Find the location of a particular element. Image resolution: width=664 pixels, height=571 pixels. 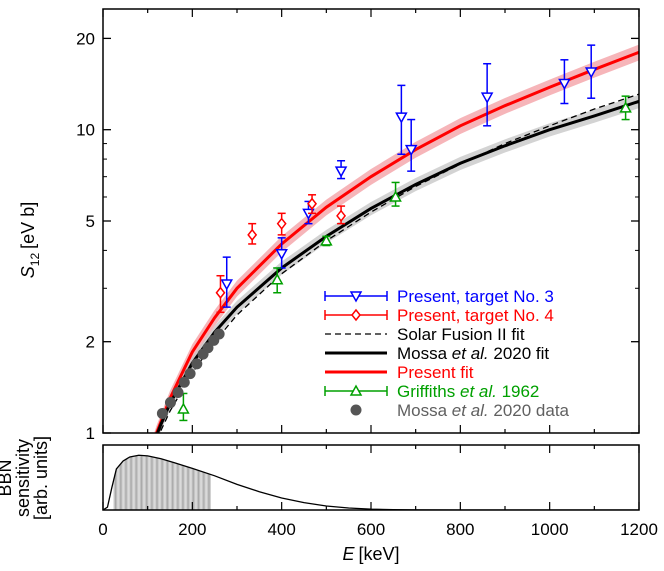

legend-label-part: 2020 data is located at coordinates (529, 410).